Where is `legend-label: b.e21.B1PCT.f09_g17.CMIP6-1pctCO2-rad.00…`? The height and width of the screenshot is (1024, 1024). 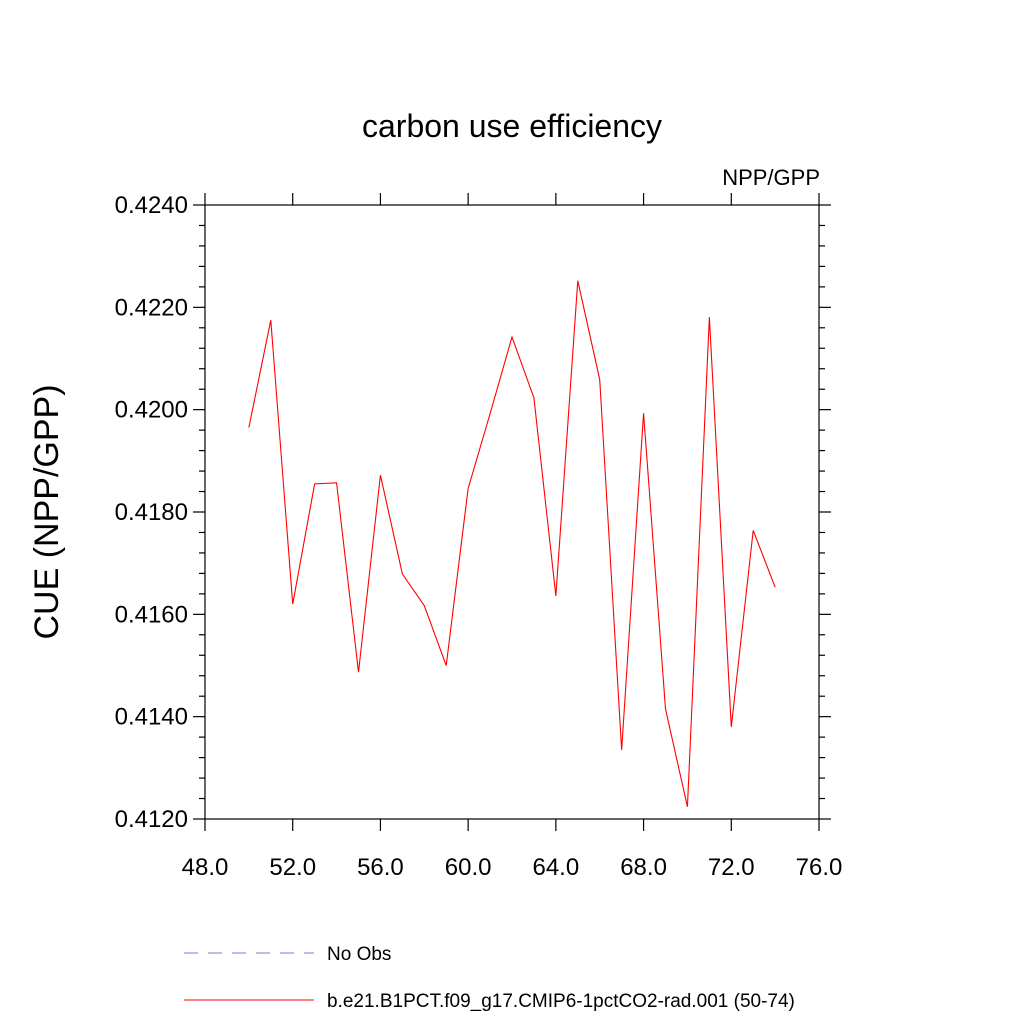
legend-label: b.e21.B1PCT.f09_g17.CMIP6-1pctCO2-rad.00… is located at coordinates (561, 1001).